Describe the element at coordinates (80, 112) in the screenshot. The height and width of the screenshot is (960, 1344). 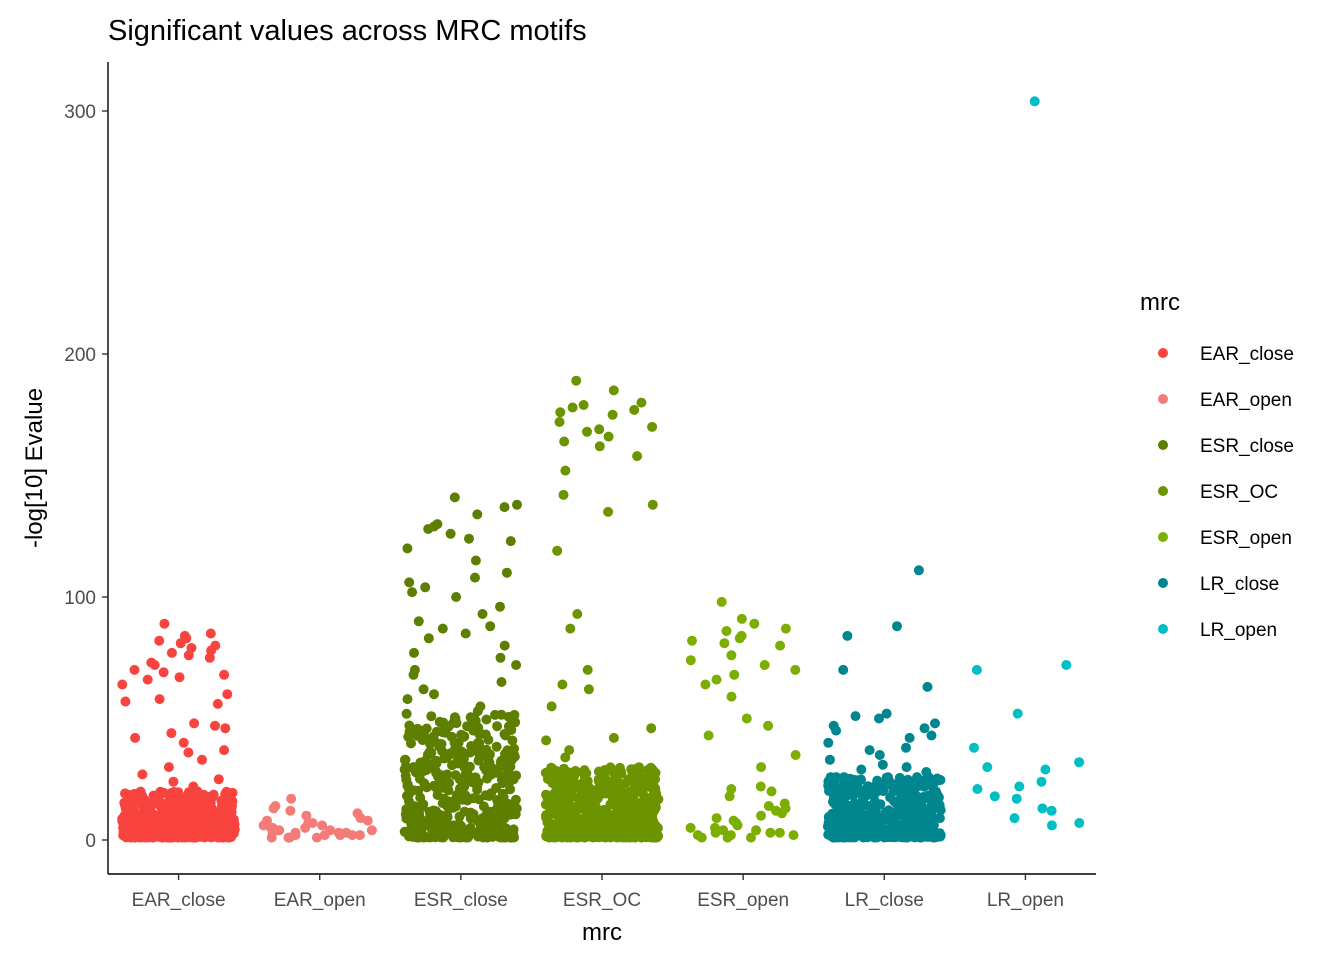
I see `y-tick-label: 300` at that location.